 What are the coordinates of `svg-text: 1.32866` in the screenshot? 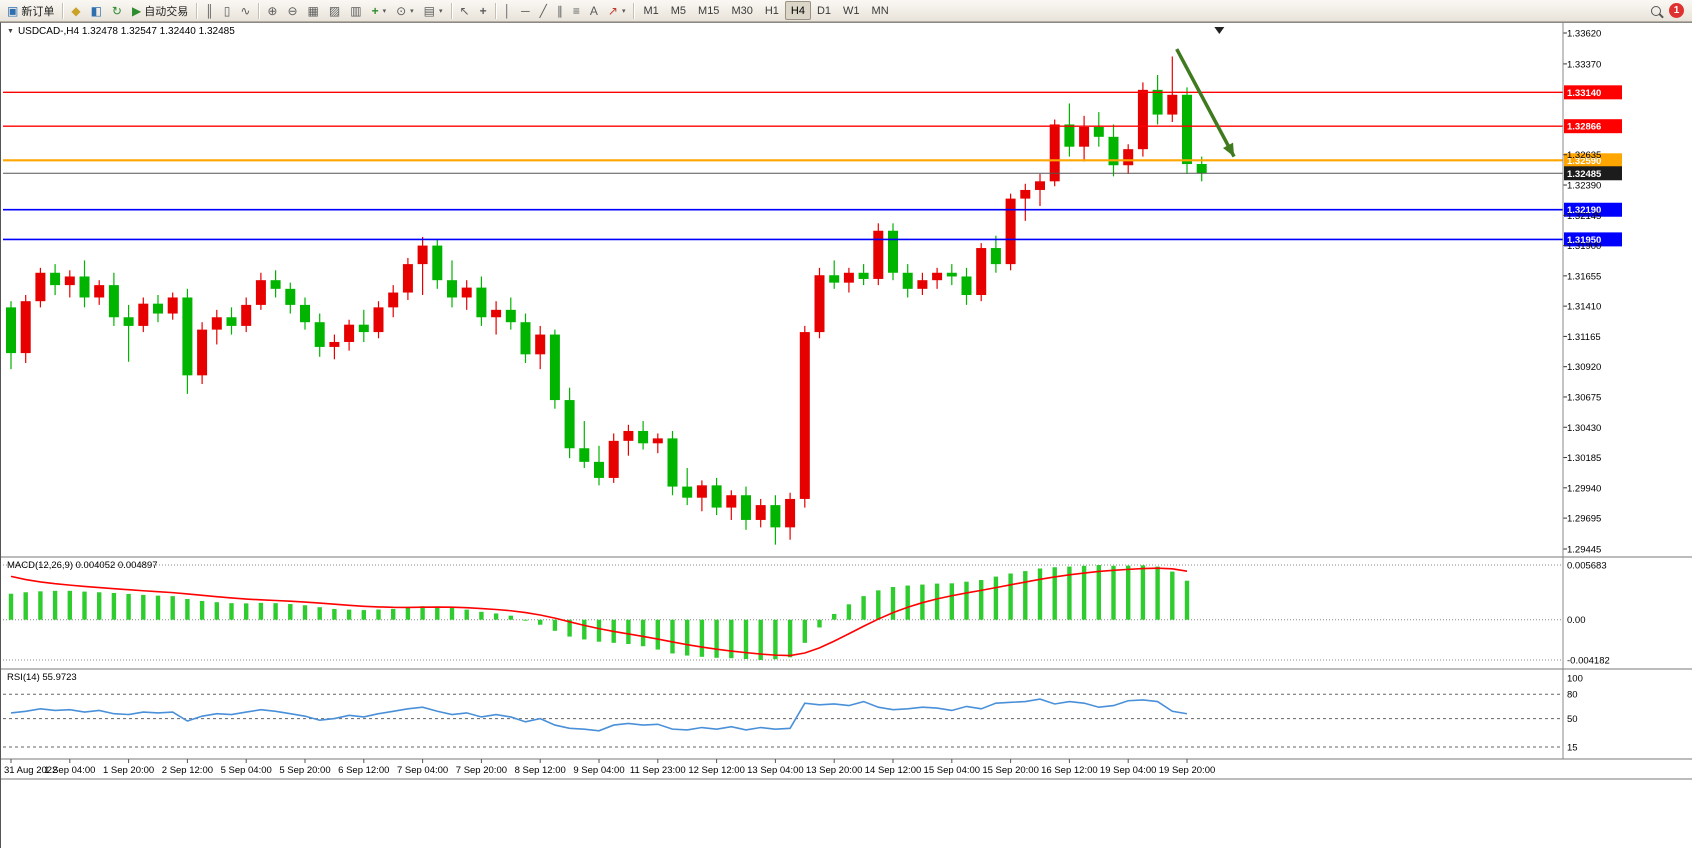 It's located at (1584, 127).